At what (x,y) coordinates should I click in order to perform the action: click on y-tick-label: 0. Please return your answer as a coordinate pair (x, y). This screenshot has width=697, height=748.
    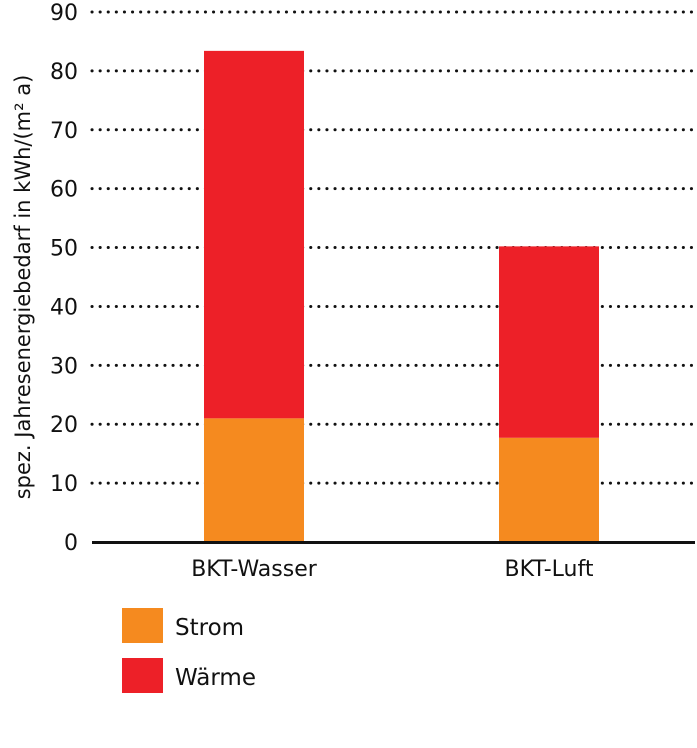
    Looking at the image, I should click on (71, 543).